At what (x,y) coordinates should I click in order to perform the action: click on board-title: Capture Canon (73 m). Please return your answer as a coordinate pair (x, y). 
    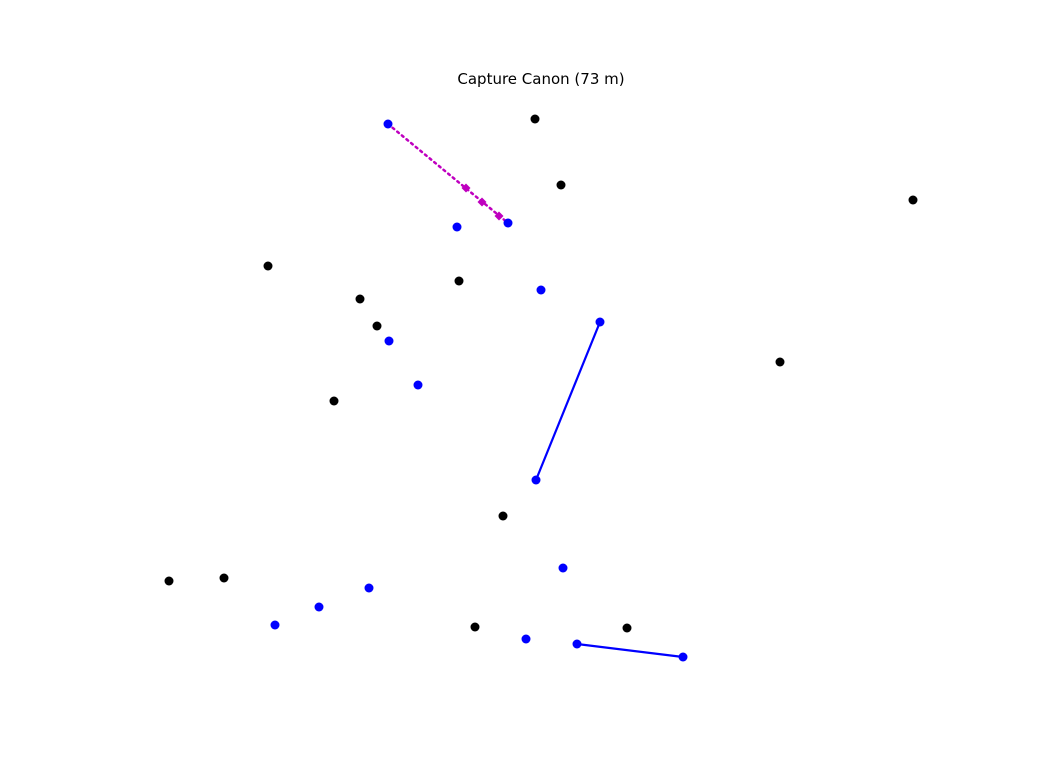
    Looking at the image, I should click on (540, 79).